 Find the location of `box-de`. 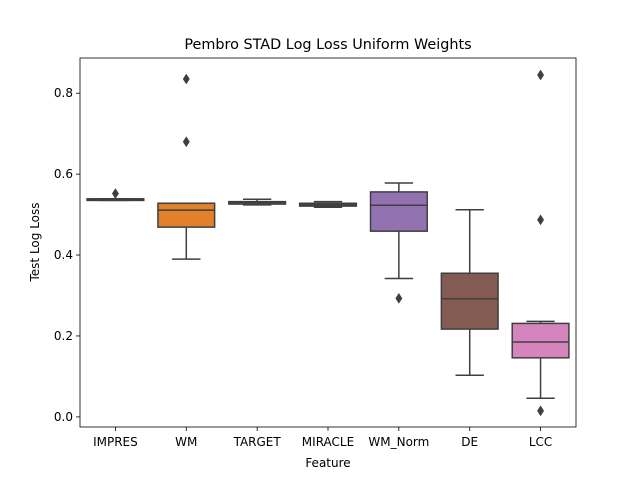

box-de is located at coordinates (469, 301).